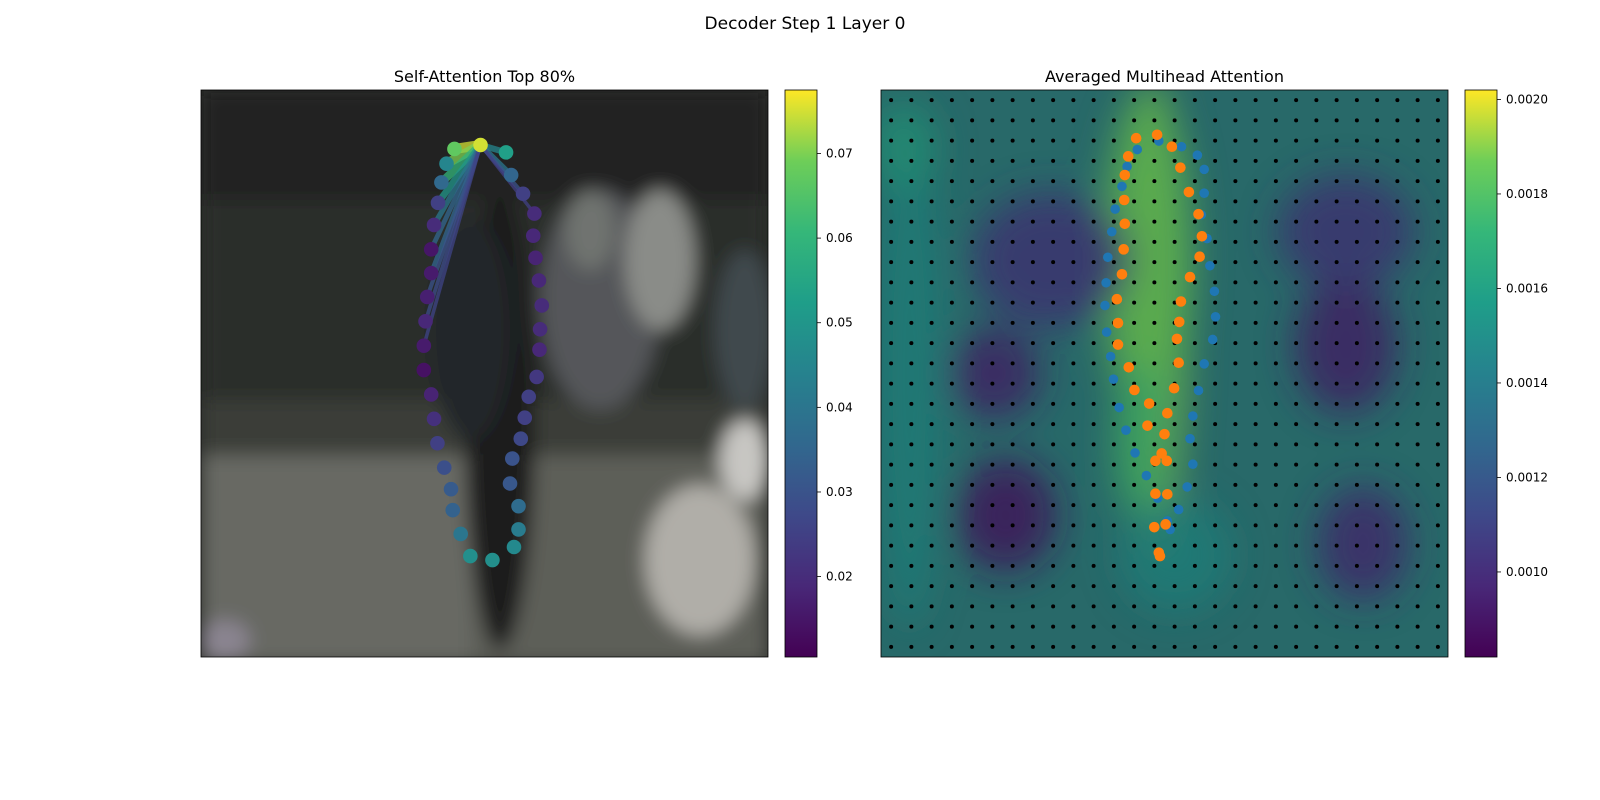 This screenshot has width=1600, height=800. I want to click on reference-points, so click(1160, 335).